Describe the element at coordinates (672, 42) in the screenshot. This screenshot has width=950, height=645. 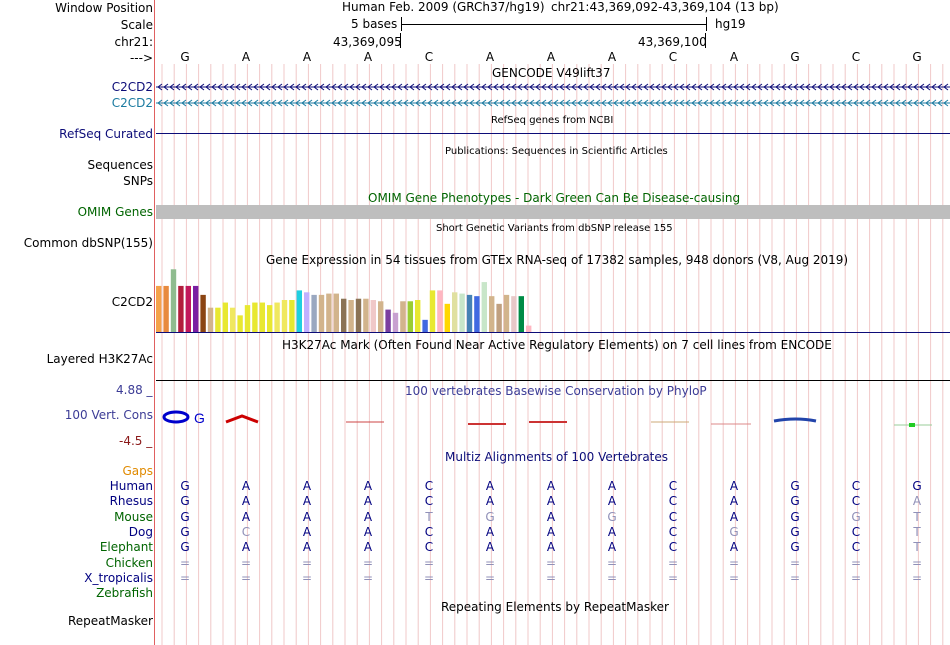
I see `coord-right: 43,369,100` at that location.